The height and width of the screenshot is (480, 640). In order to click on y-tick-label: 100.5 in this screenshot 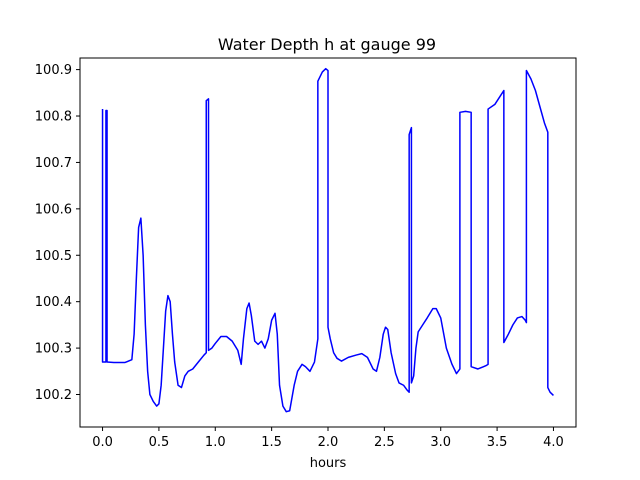, I will do `click(53, 256)`.